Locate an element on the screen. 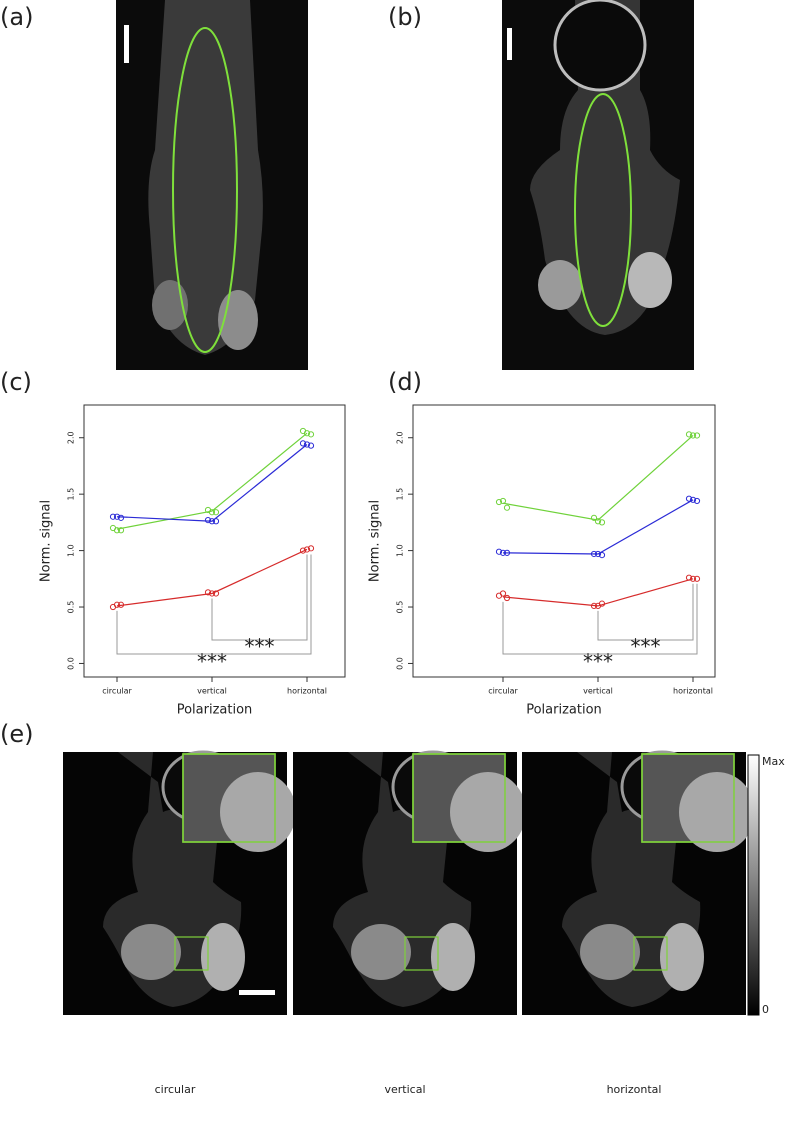  x-axis-label: Polarization is located at coordinates (215, 710).